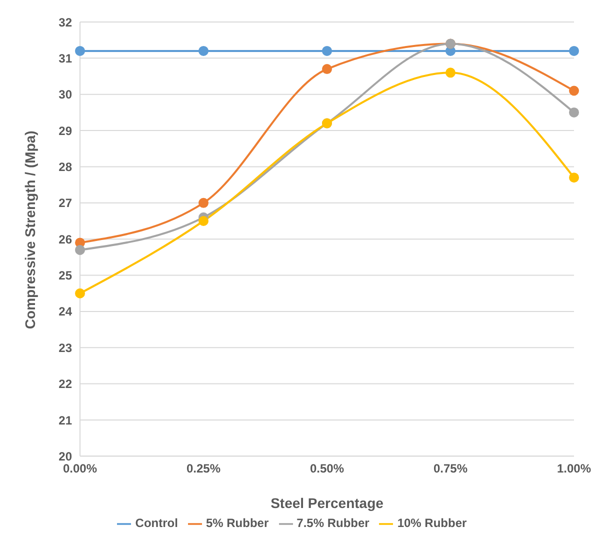 This screenshot has height=541, width=596. Describe the element at coordinates (327, 469) in the screenshot. I see `x-tick-label: 0.50%` at that location.